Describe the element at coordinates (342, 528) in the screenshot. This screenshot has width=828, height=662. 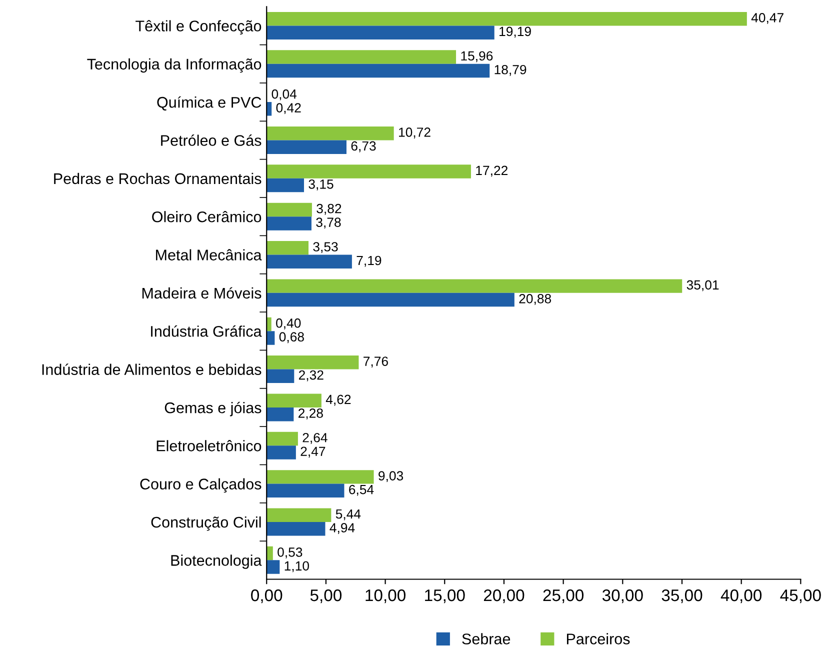
I see `data-label: 4,94` at that location.